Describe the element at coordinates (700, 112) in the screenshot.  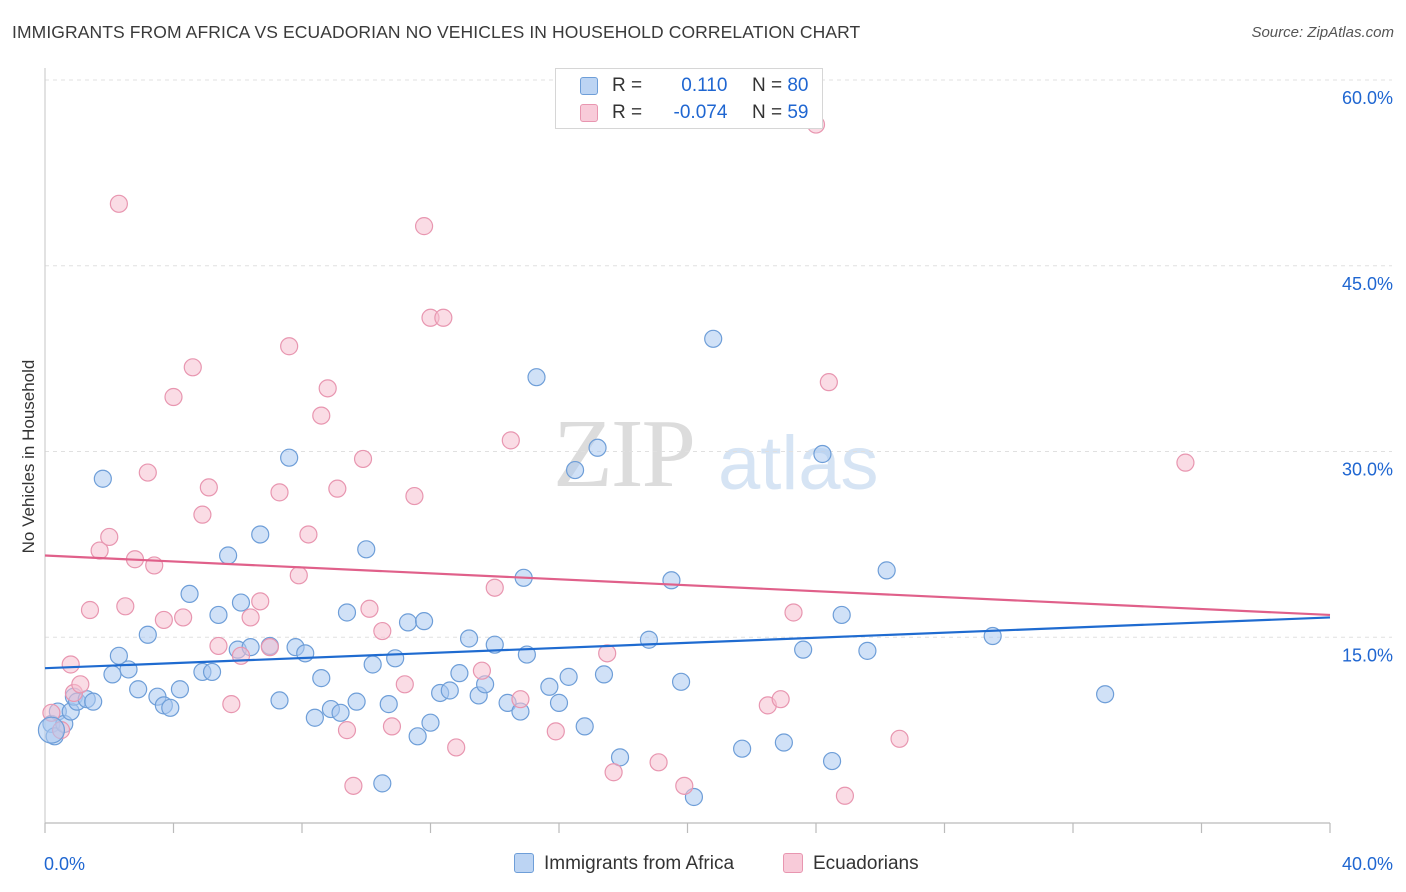
I see `legend-r-value: -0.074` at that location.